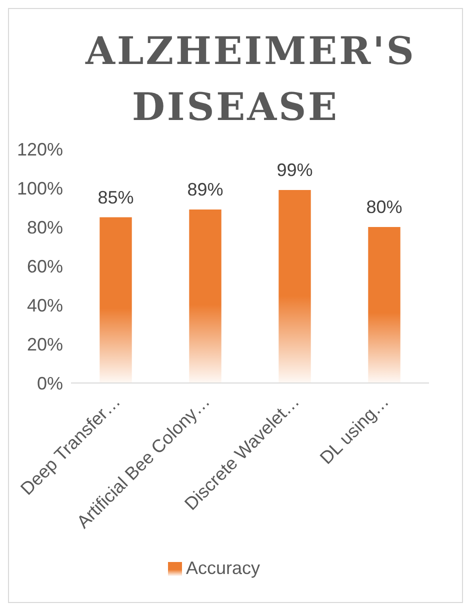  What do you see at coordinates (39, 188) in the screenshot?
I see `y-tick-label: 100%` at bounding box center [39, 188].